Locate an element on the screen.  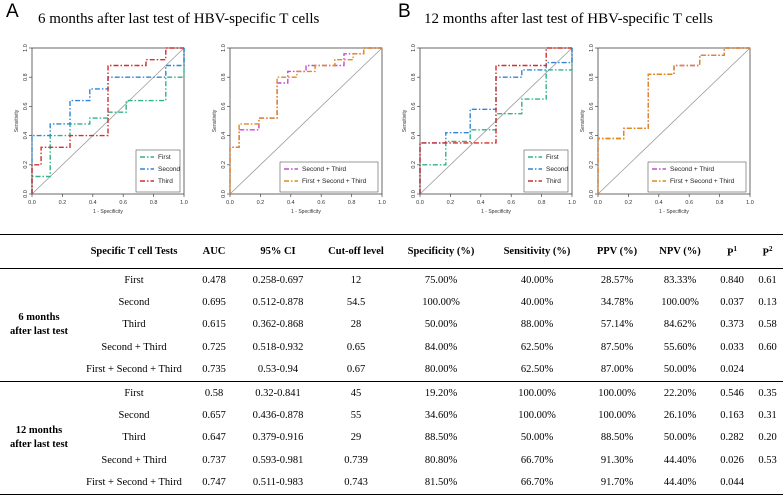
header-ppv: PPV (%) is located at coordinates (617, 251).